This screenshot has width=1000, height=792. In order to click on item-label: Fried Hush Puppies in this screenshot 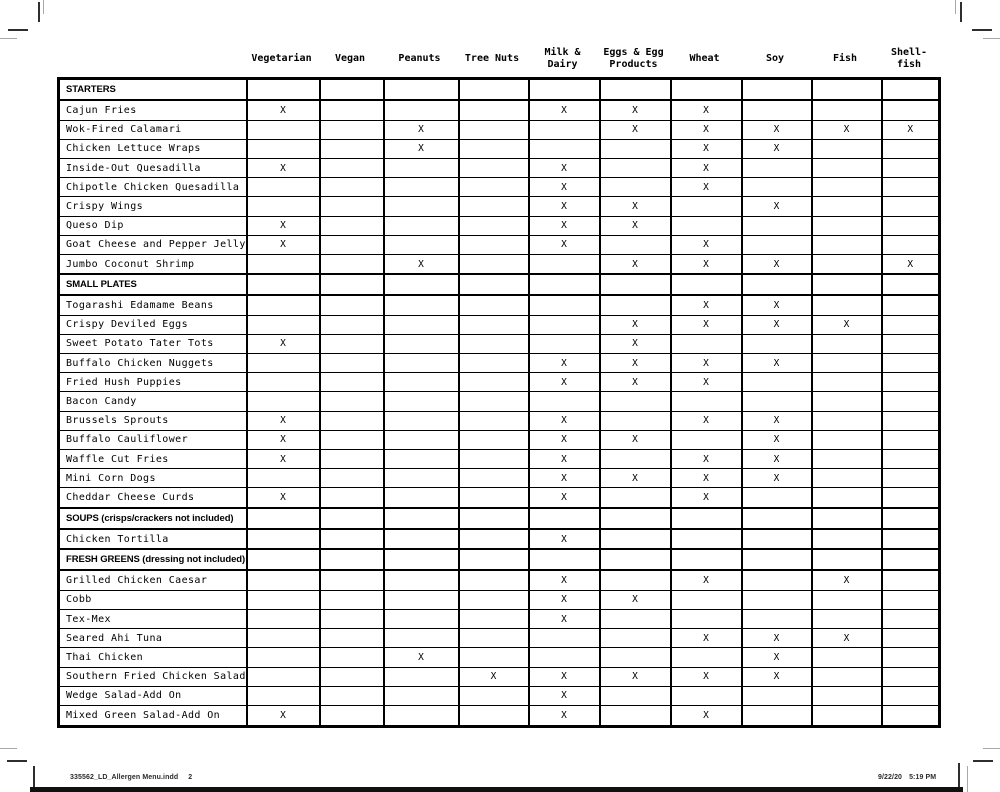, I will do `click(152, 382)`.